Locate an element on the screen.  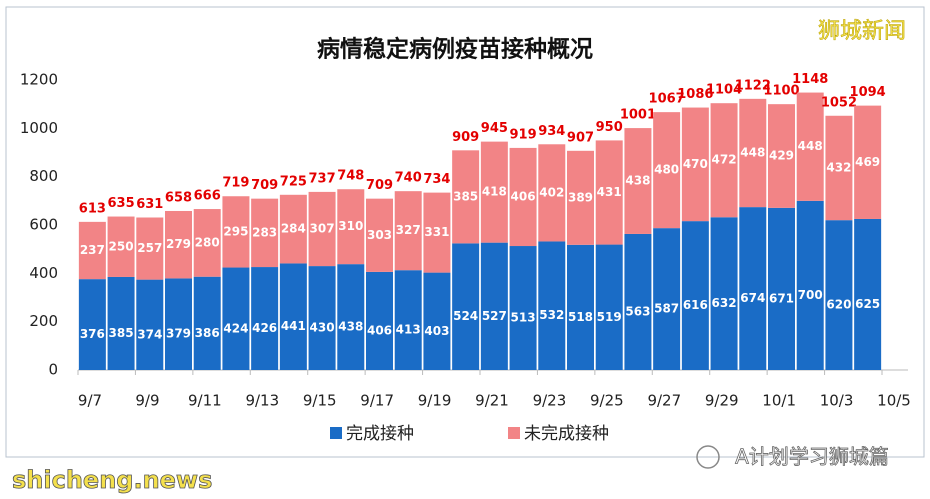
bar-label: 284 is located at coordinates (293, 229).